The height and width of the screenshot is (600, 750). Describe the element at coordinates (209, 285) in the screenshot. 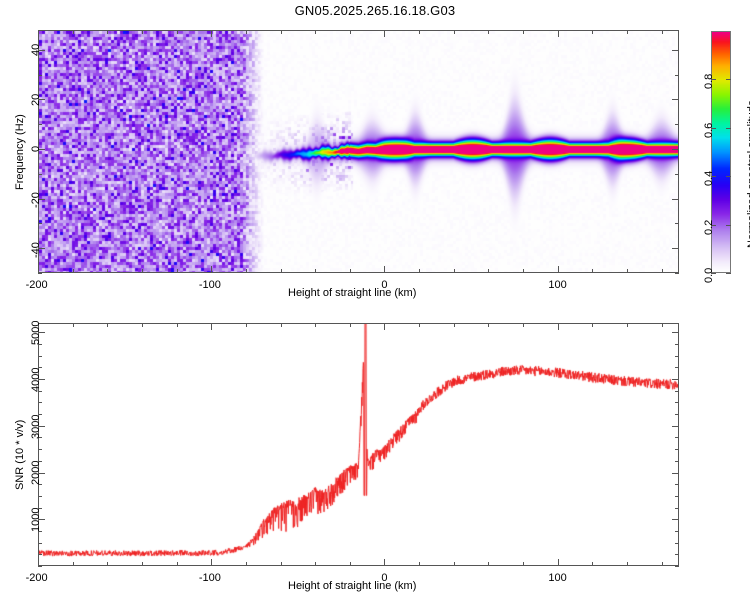

I see `axis-tick-label: -100` at that location.